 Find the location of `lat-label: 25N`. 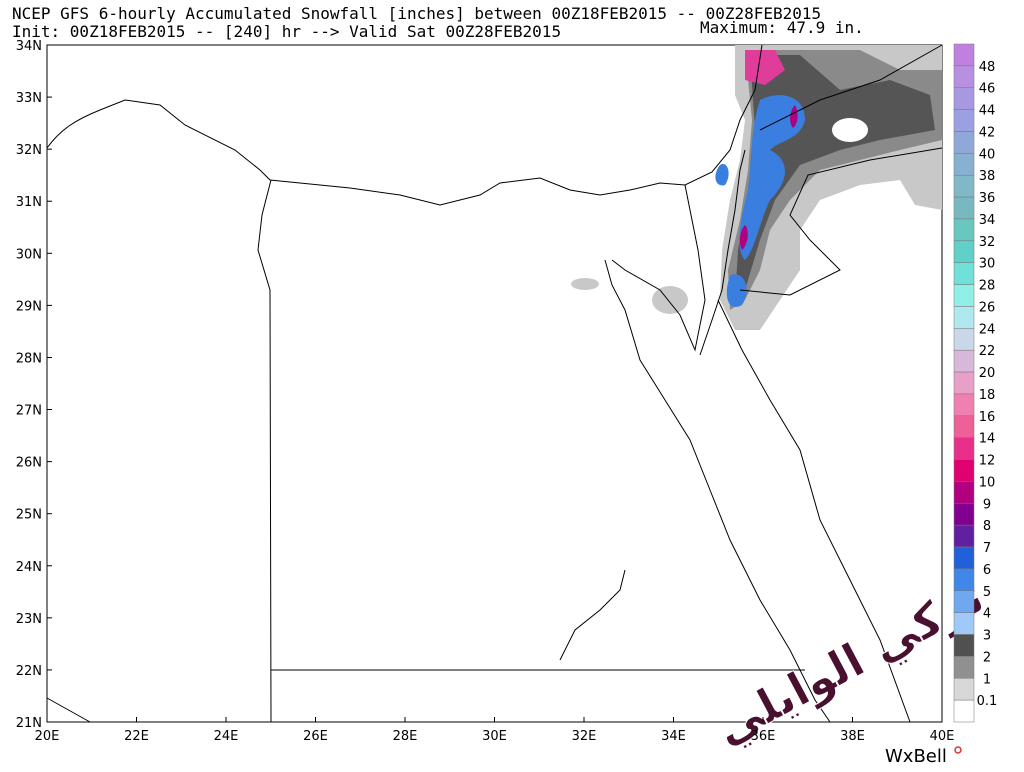

lat-label: 25N is located at coordinates (29, 515).